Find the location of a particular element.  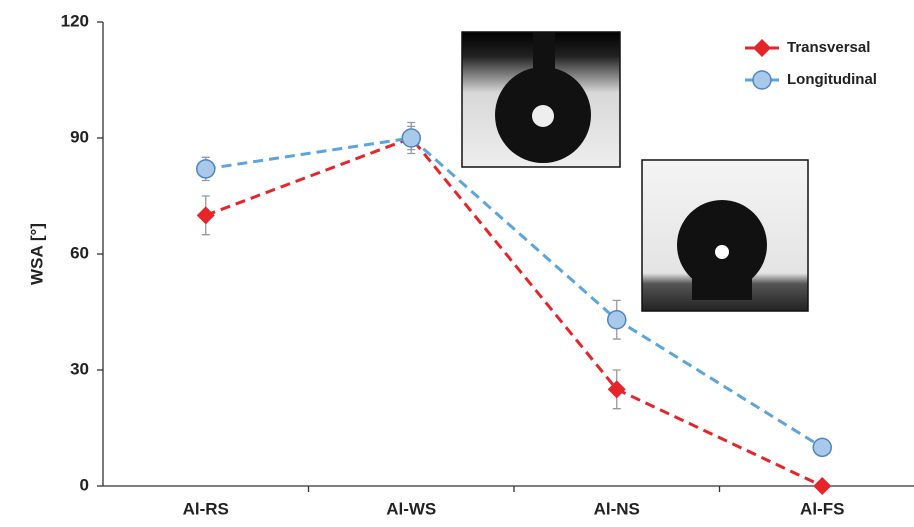

y-tick-label: 30 is located at coordinates (79, 368).